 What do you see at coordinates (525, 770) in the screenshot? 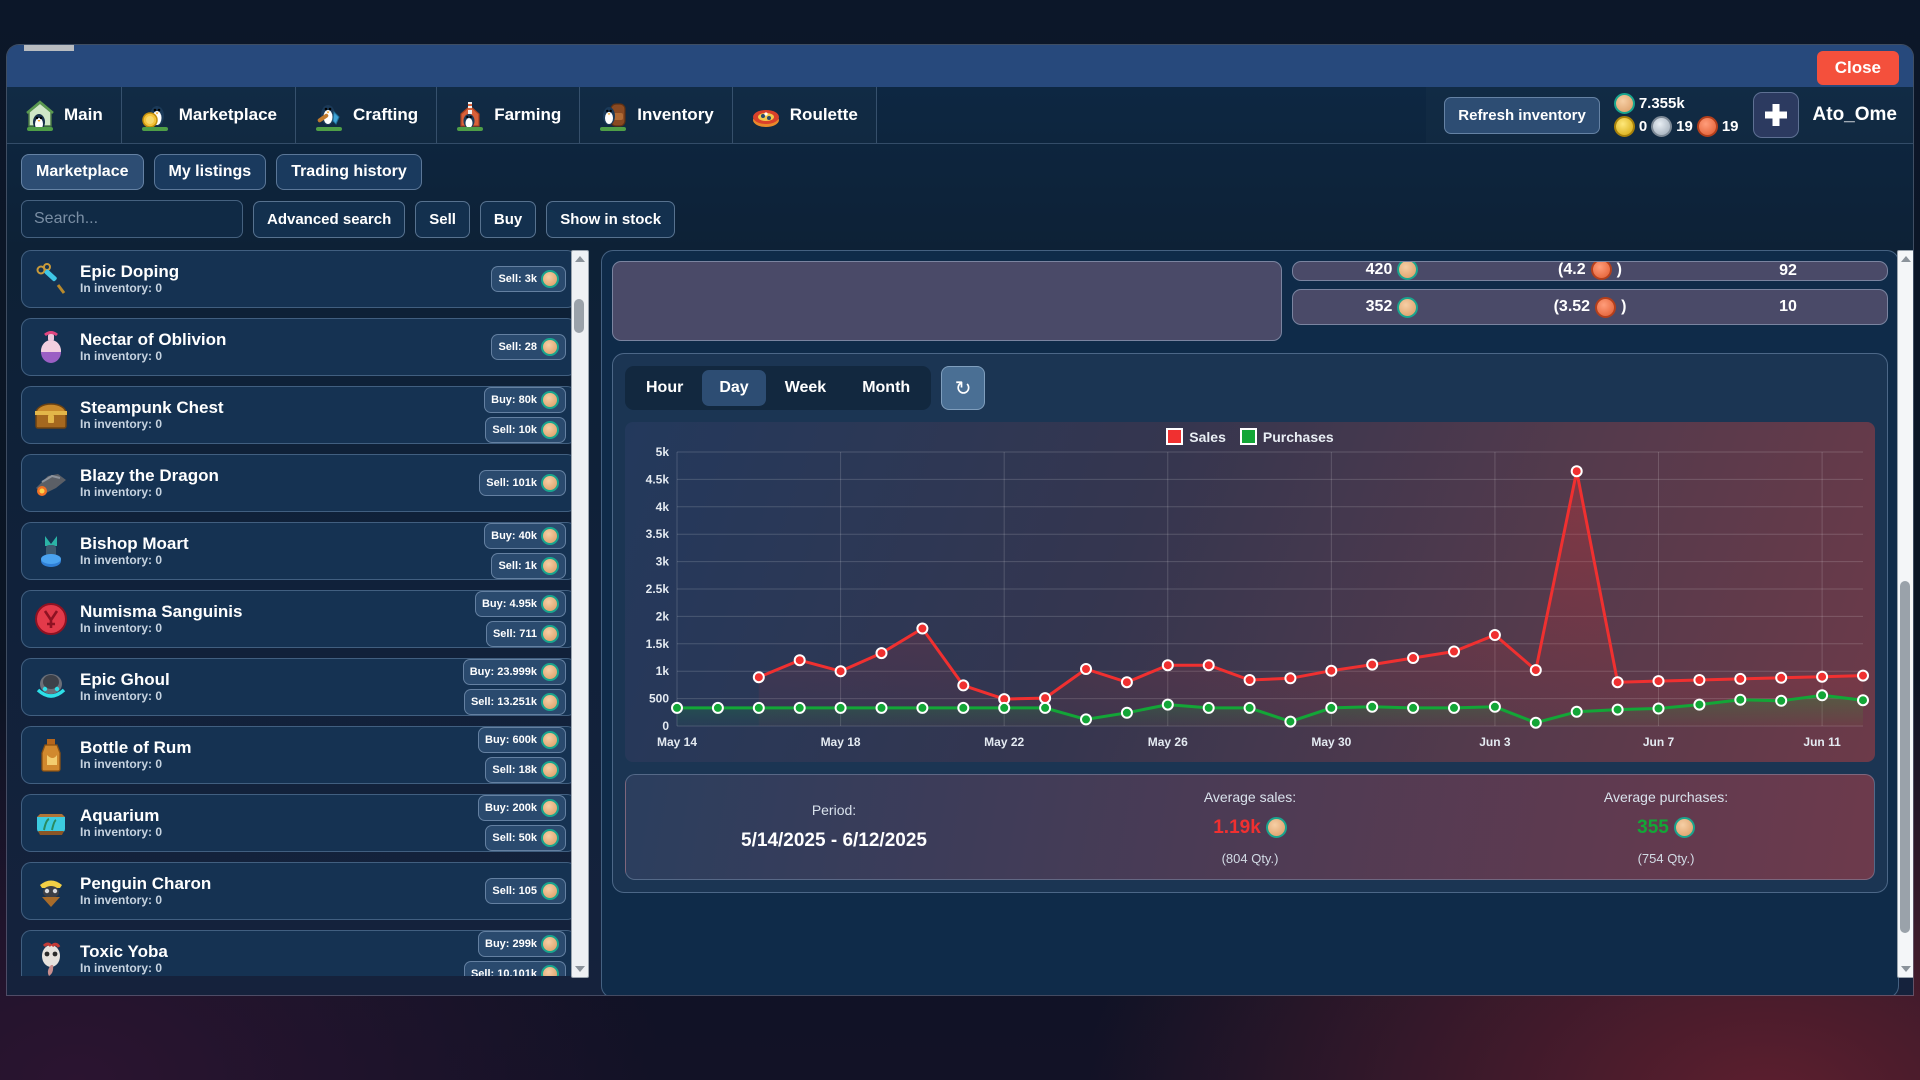
I see `item-sell-price: Sell: 18k` at bounding box center [525, 770].